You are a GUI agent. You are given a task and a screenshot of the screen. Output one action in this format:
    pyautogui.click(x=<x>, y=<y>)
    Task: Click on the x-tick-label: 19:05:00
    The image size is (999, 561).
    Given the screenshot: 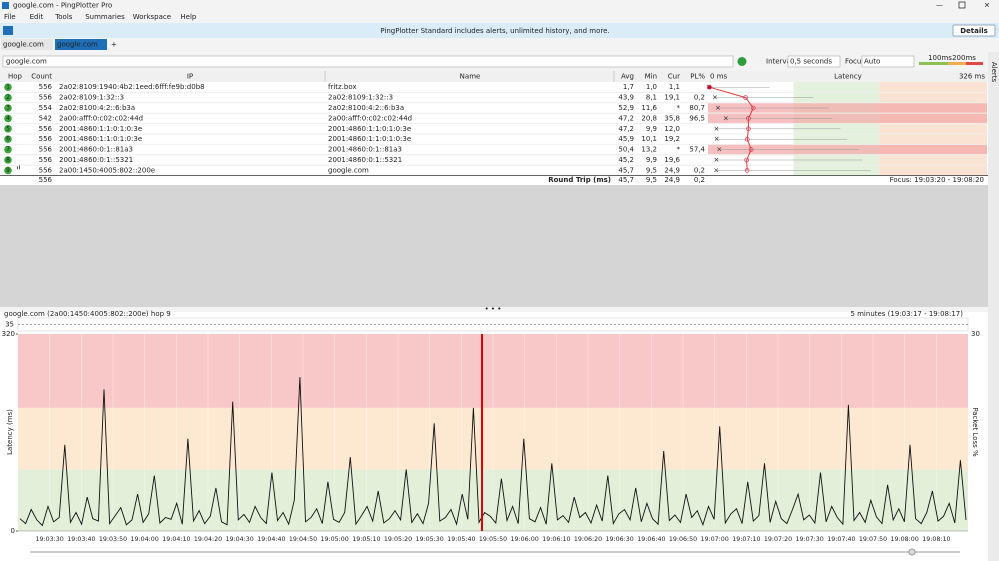 What is the action you would take?
    pyautogui.click(x=335, y=539)
    